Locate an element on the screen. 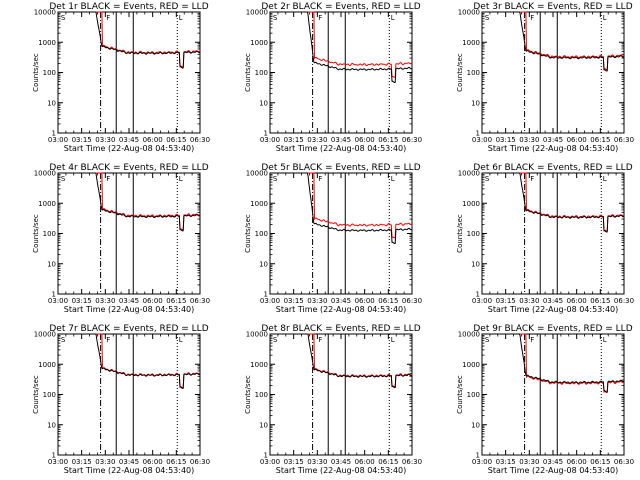  panel-title: Det 9r BLACK = Events, RED = LLD is located at coordinates (552, 329).